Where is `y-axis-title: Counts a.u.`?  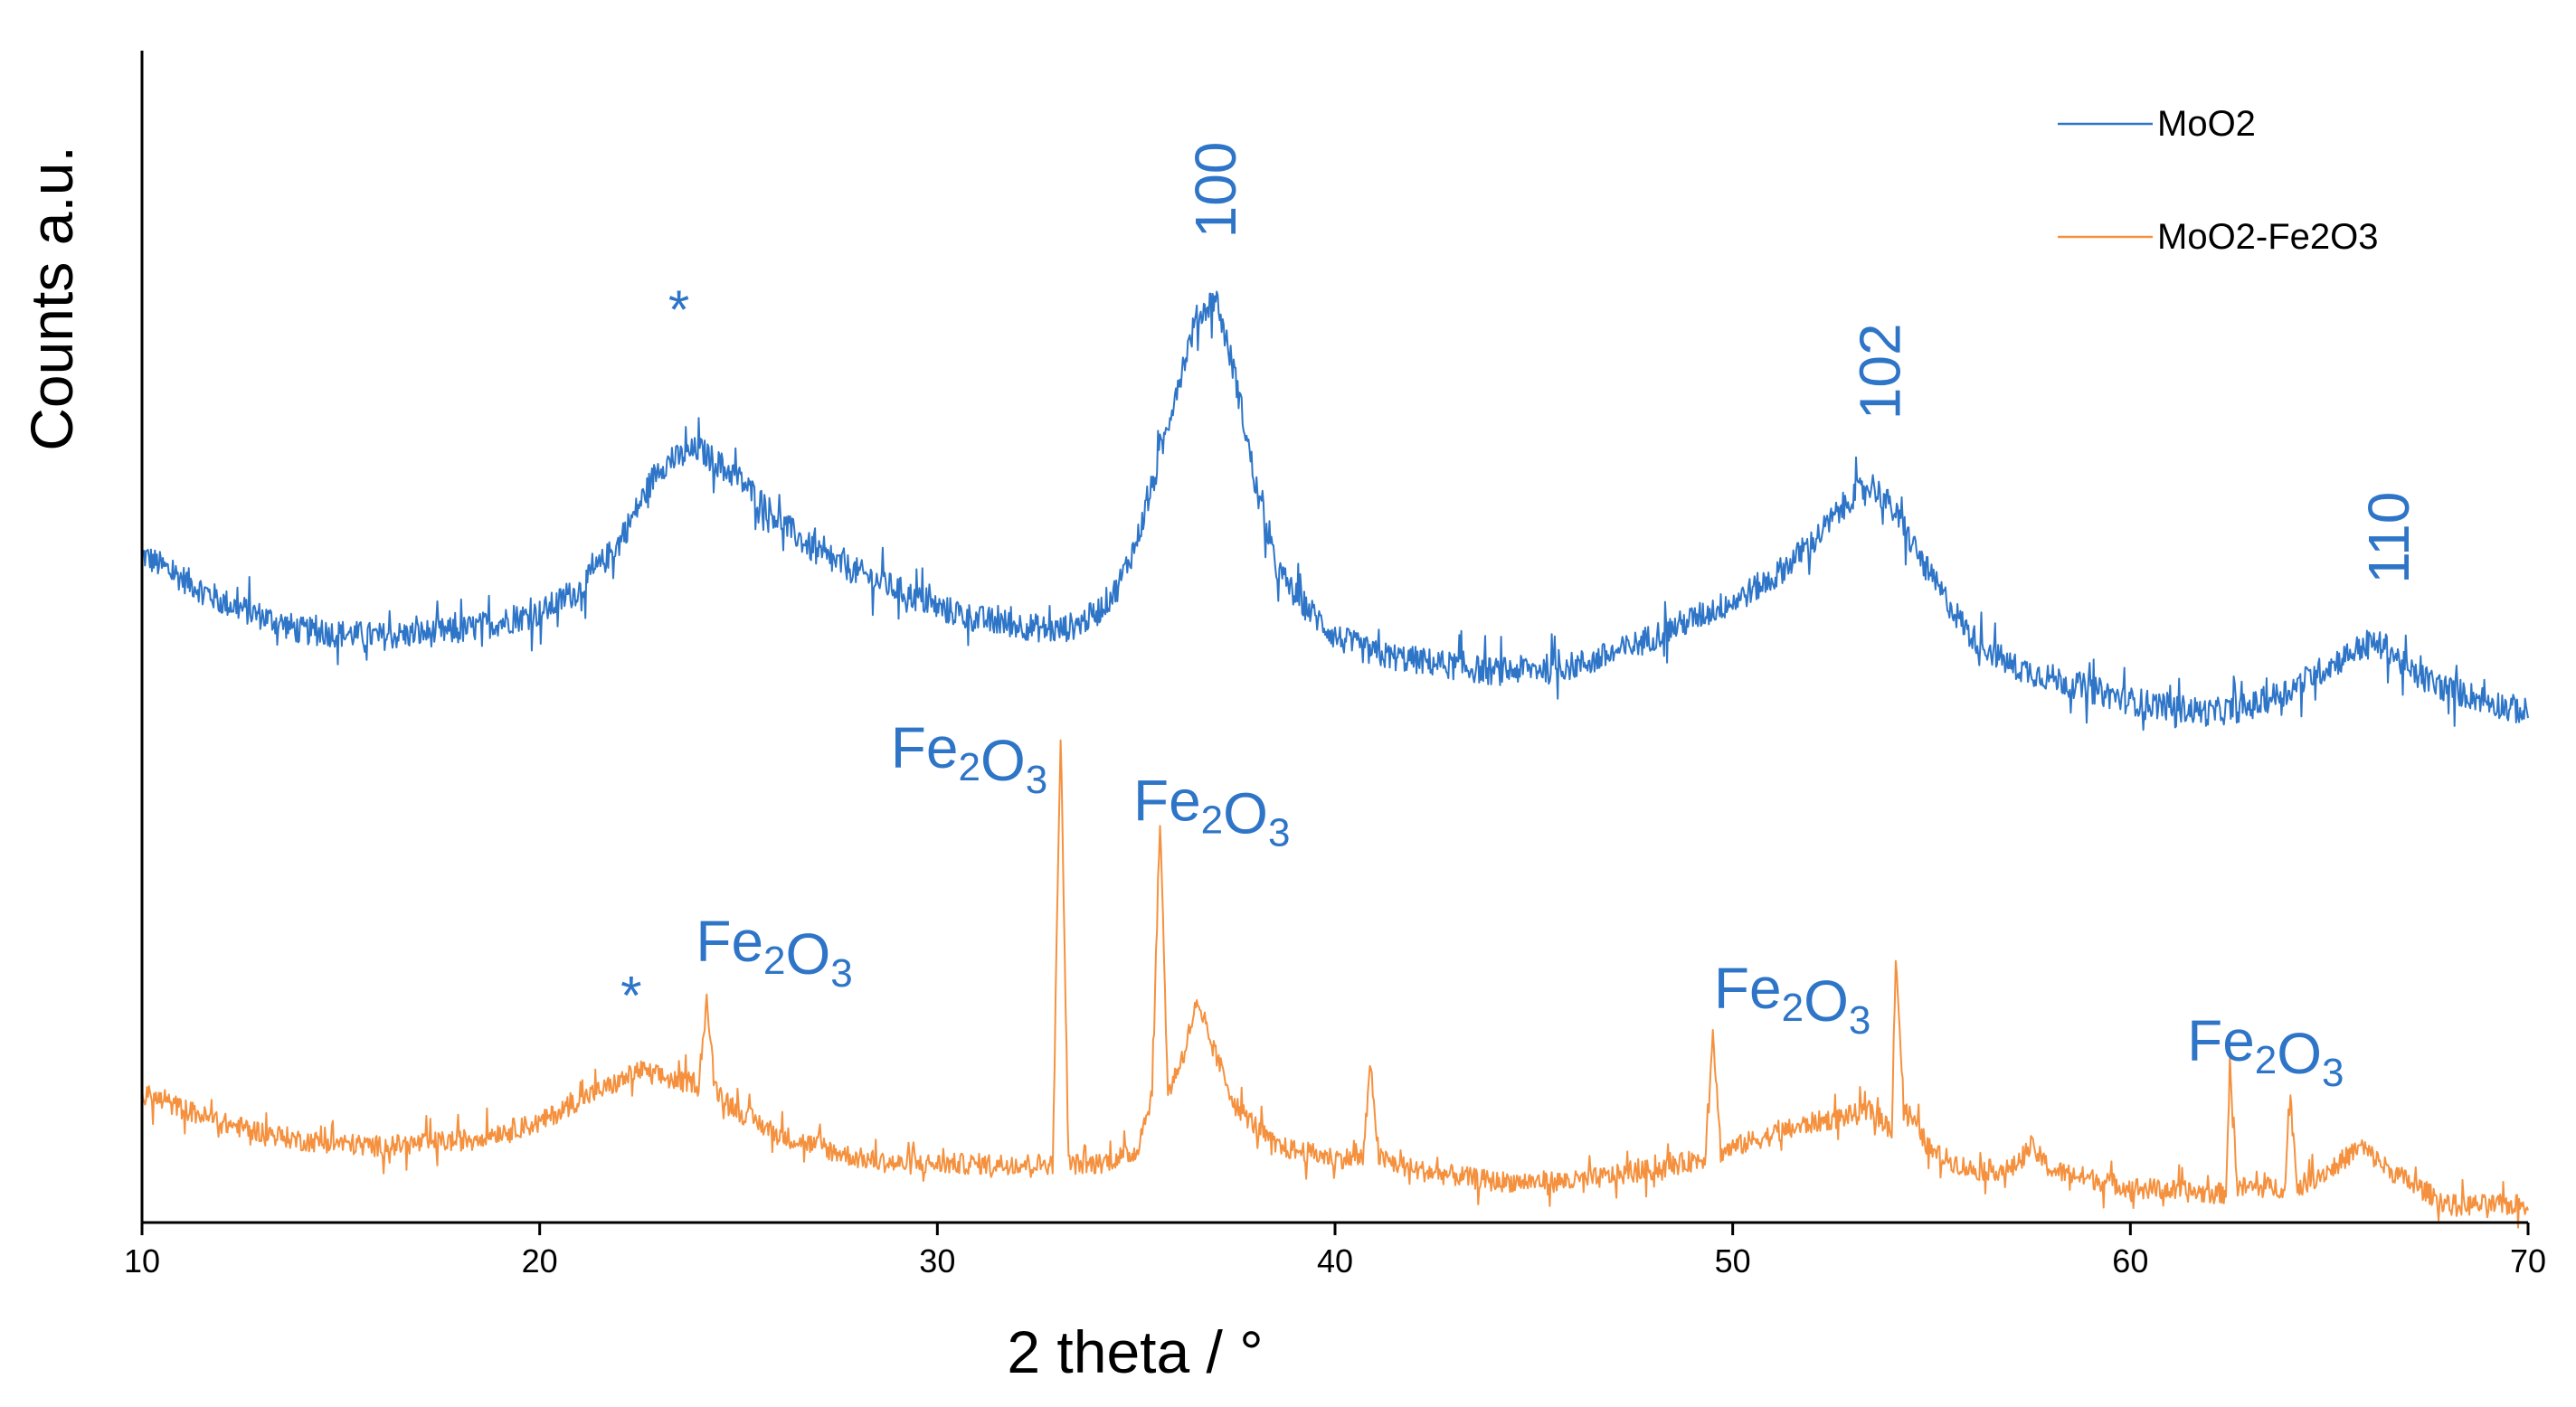
y-axis-title: Counts a.u. is located at coordinates (51, 298).